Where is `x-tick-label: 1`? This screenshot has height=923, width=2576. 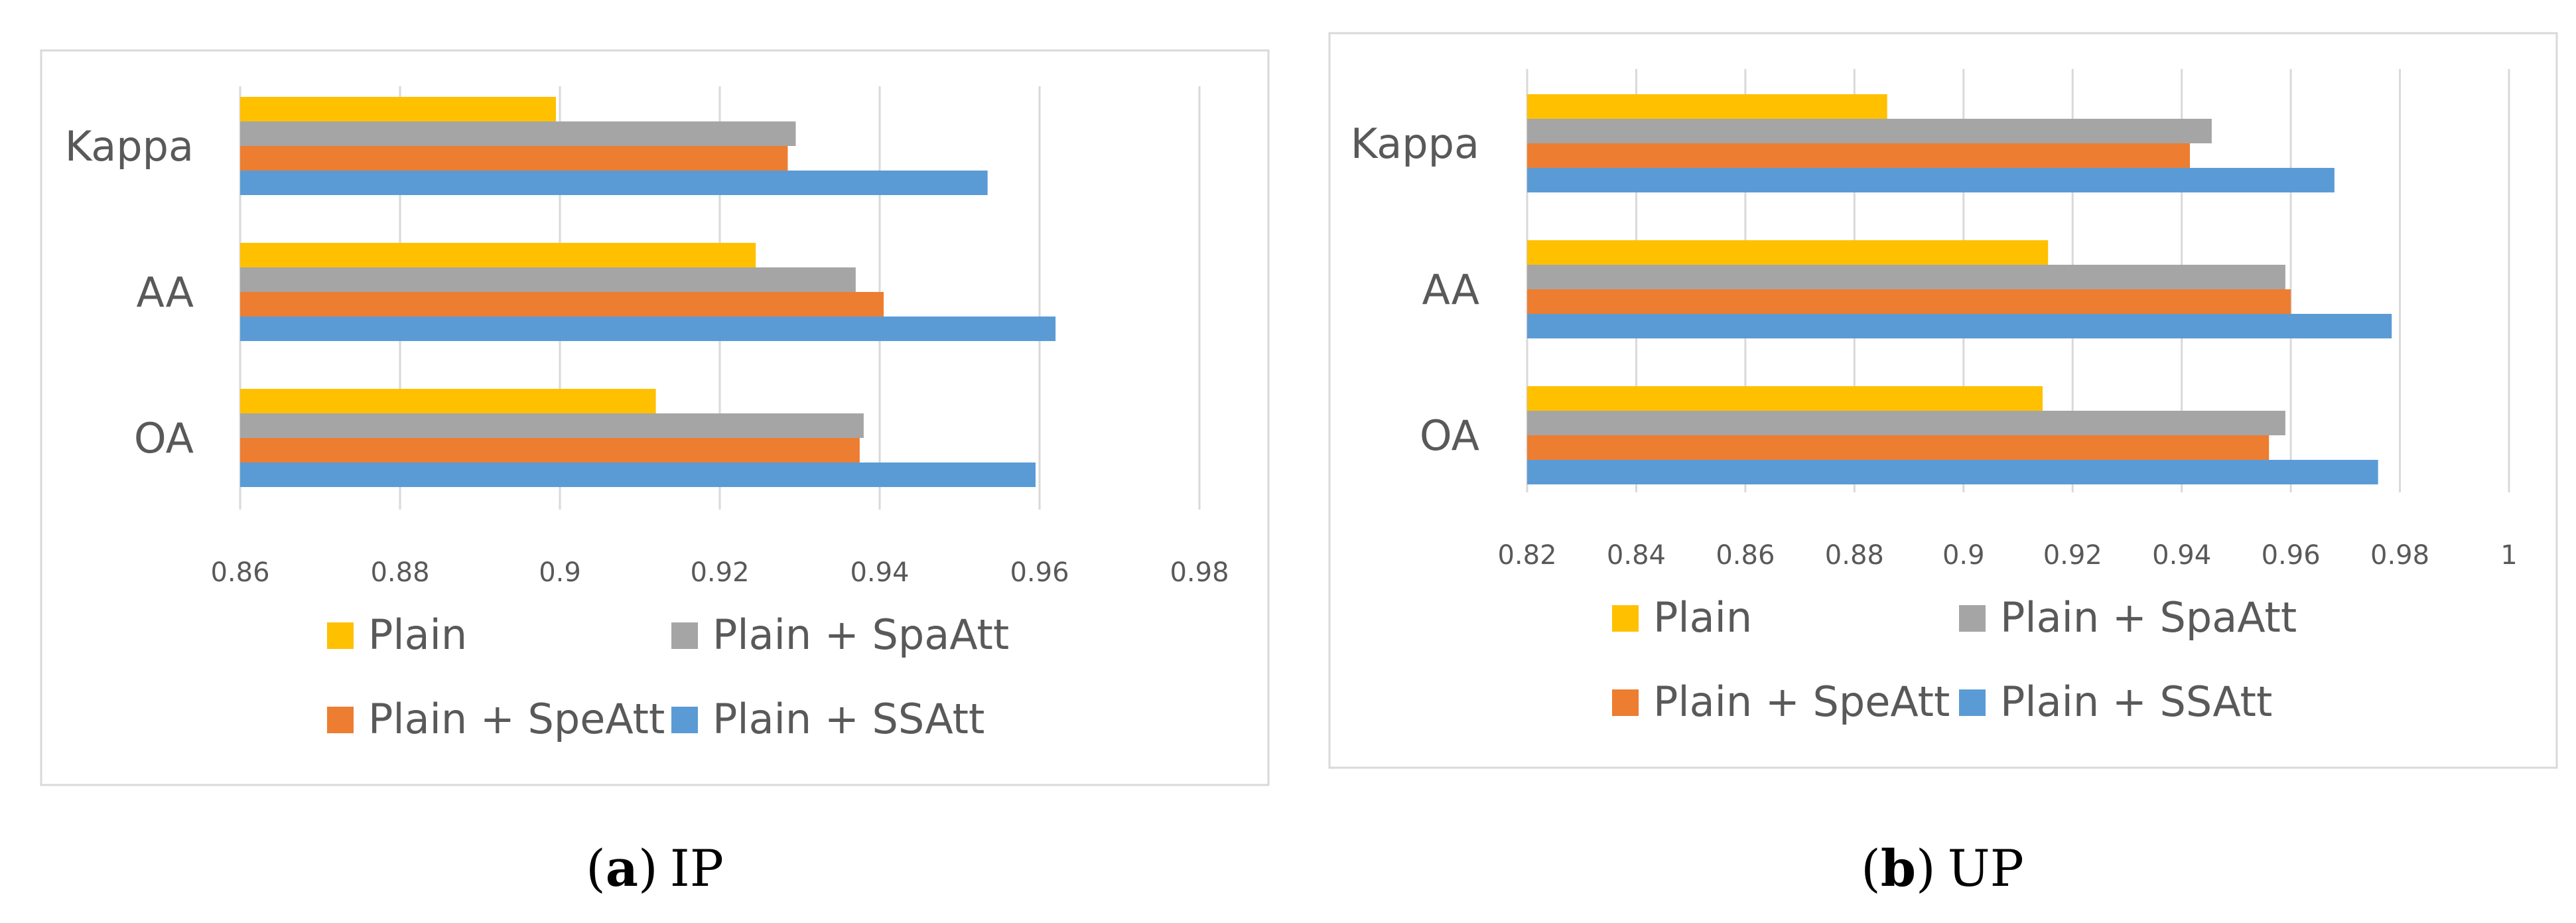 x-tick-label: 1 is located at coordinates (2508, 555).